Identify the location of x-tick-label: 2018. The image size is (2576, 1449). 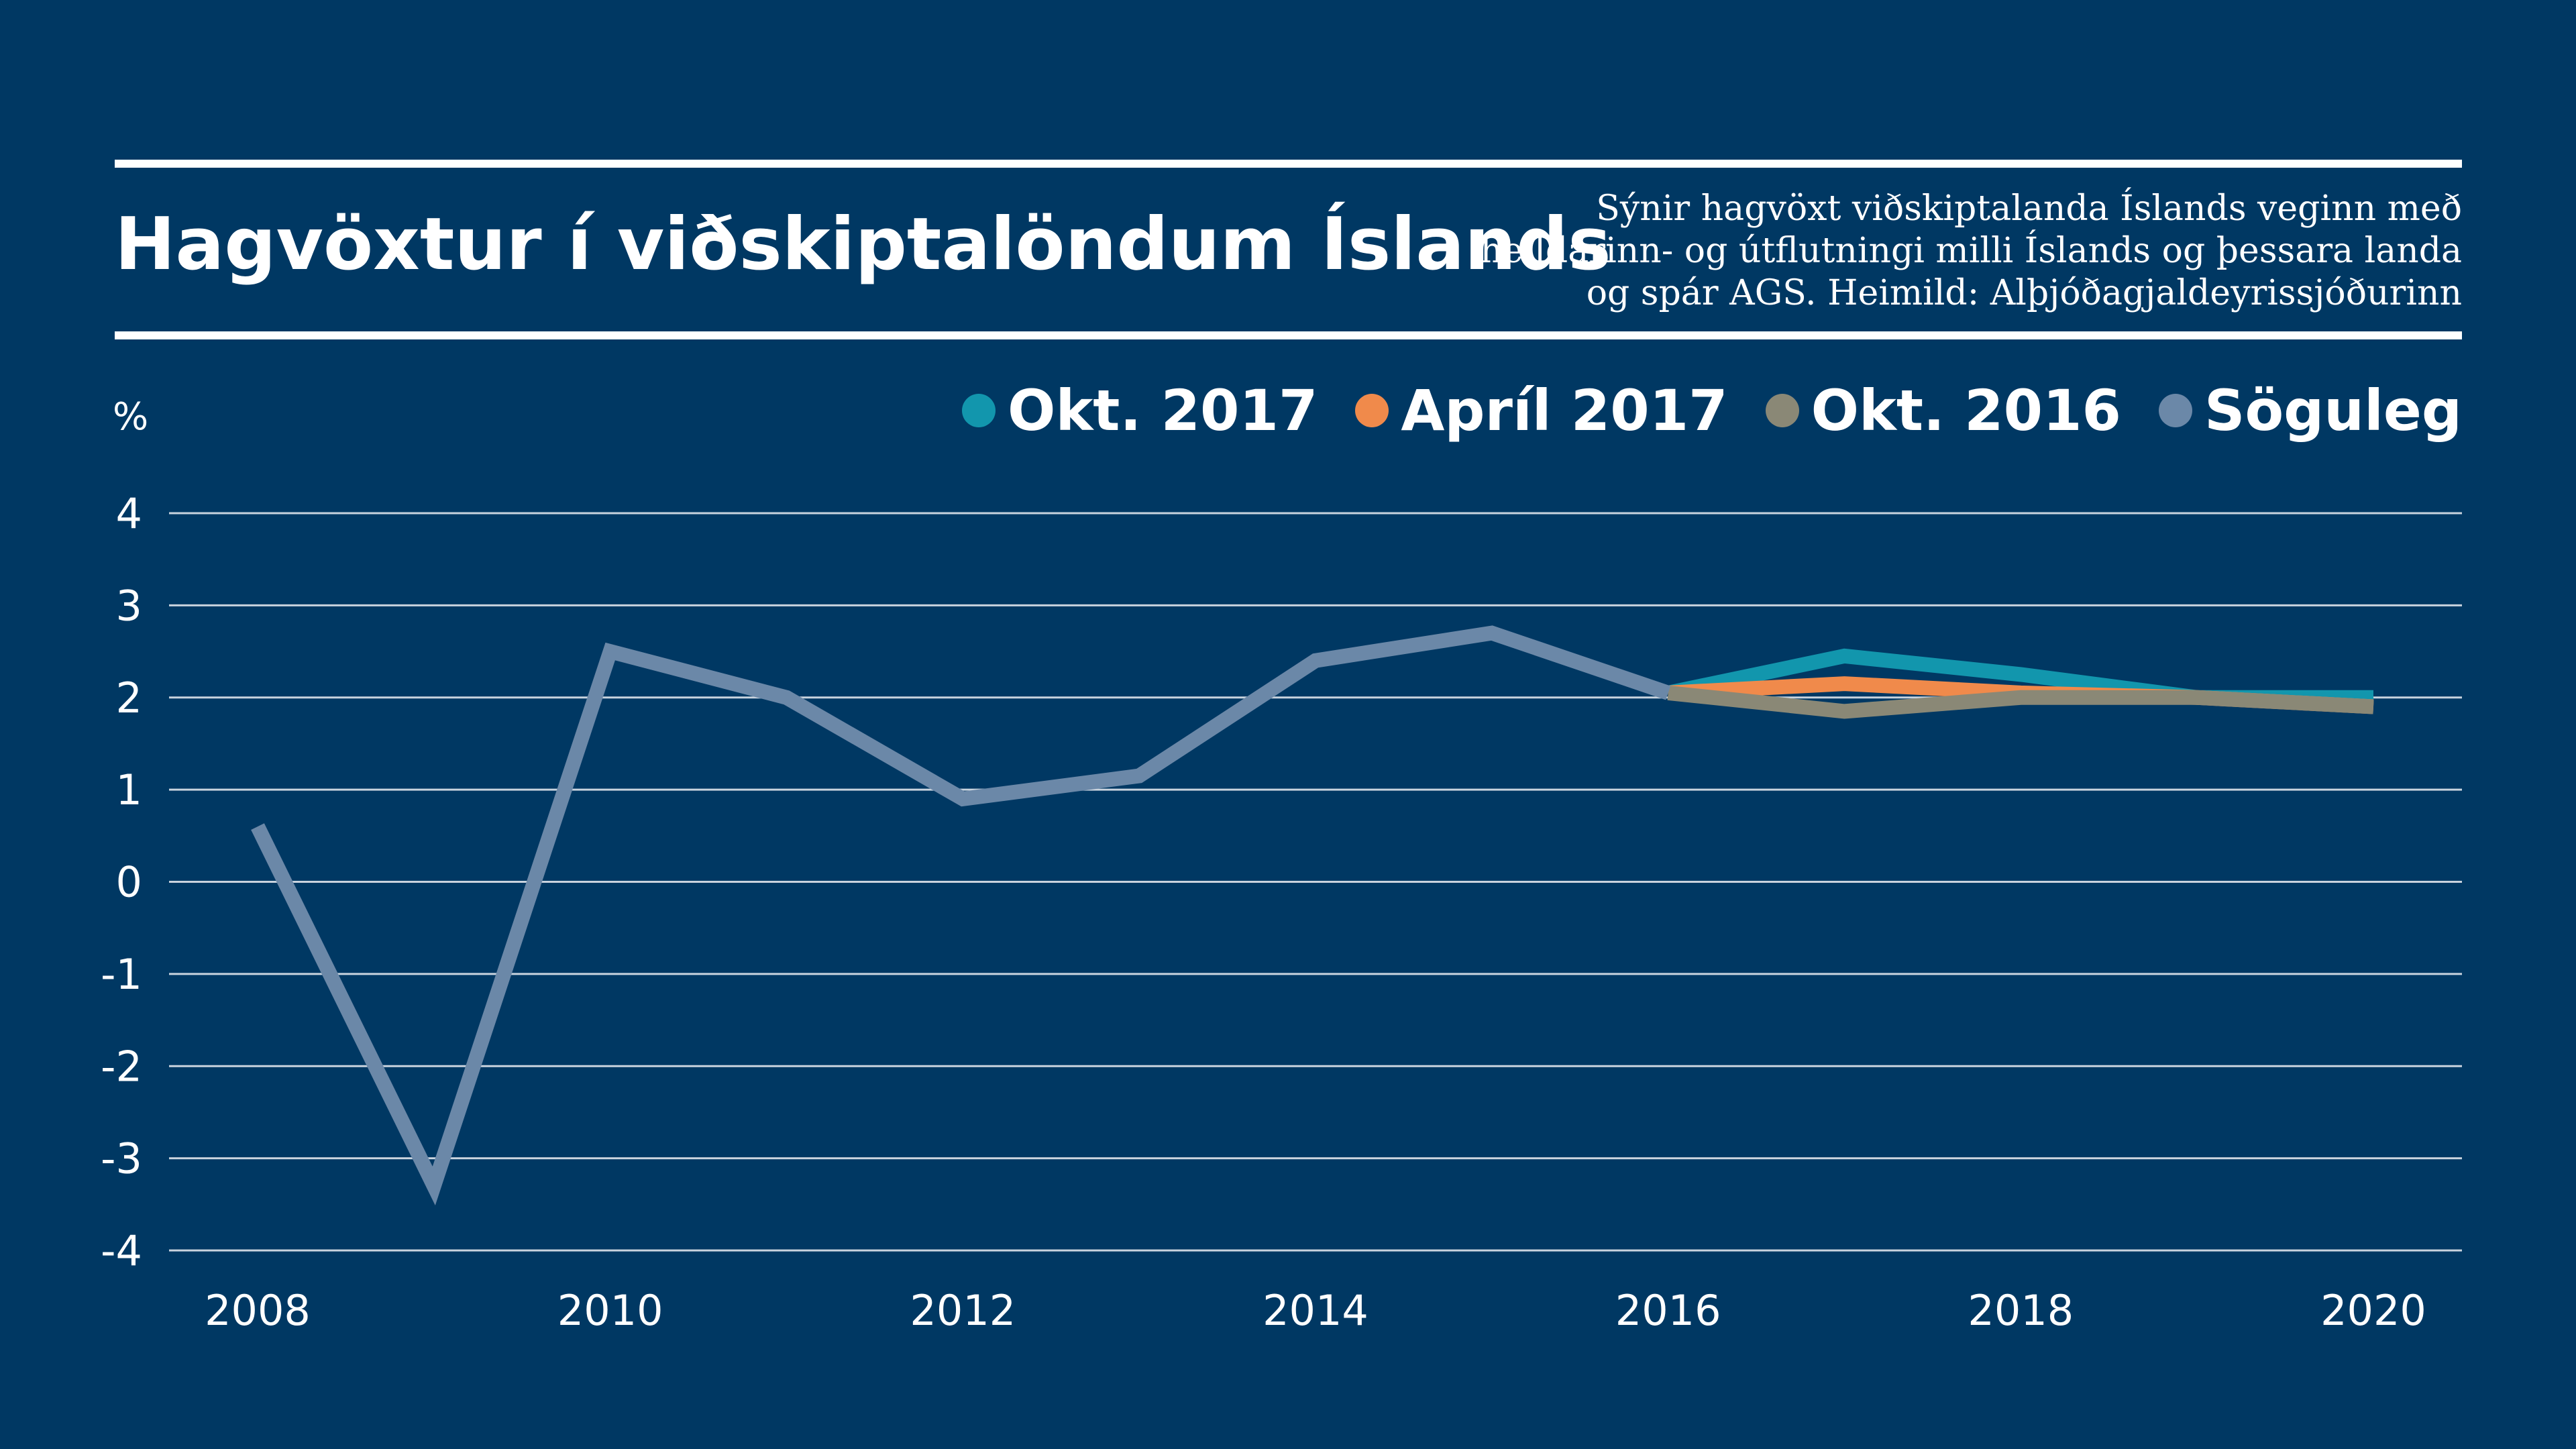
(2021, 1310).